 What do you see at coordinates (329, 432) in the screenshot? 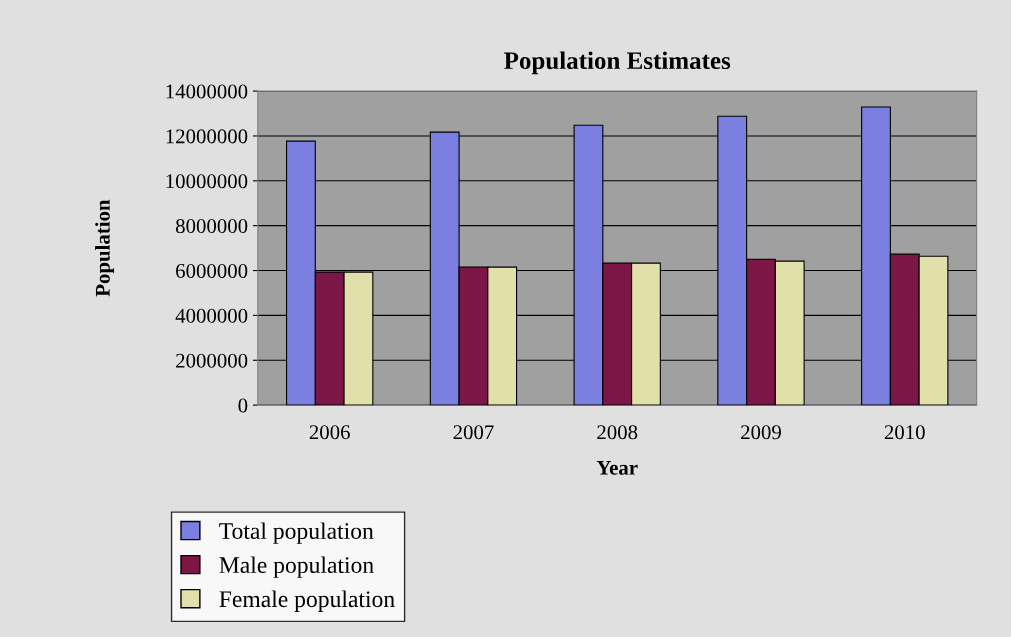
I see `x-tick-label: 2006` at bounding box center [329, 432].